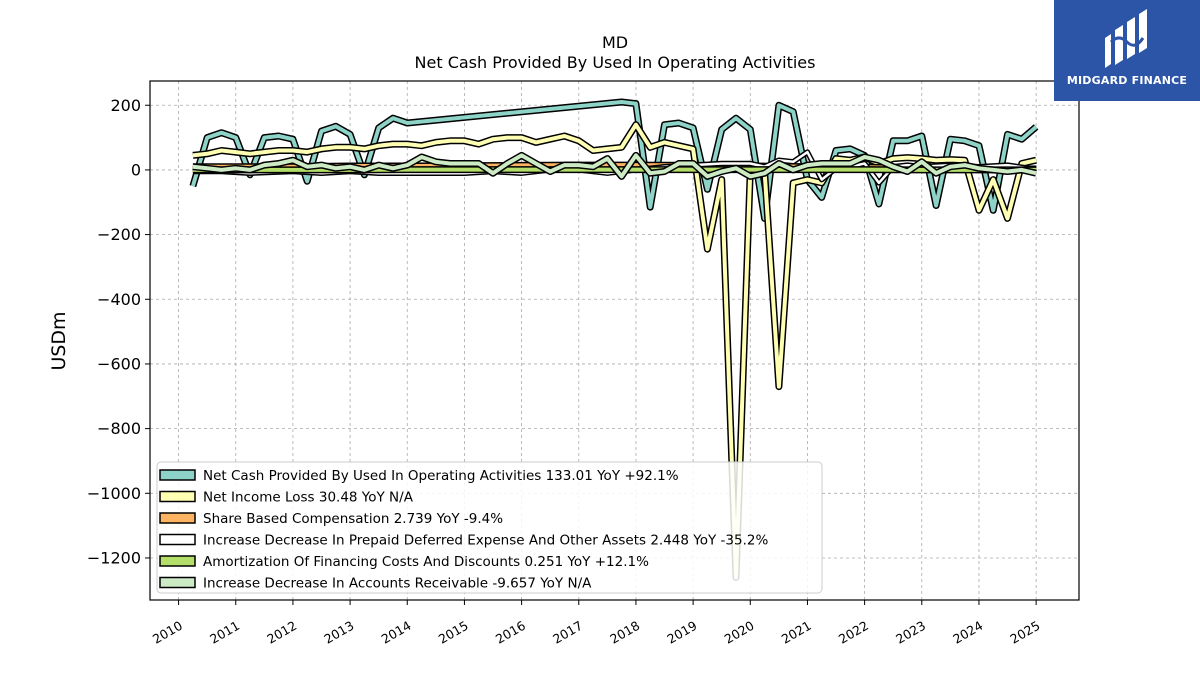 The width and height of the screenshot is (1200, 675). Describe the element at coordinates (119, 428) in the screenshot. I see `y-tick-label: −800` at that location.